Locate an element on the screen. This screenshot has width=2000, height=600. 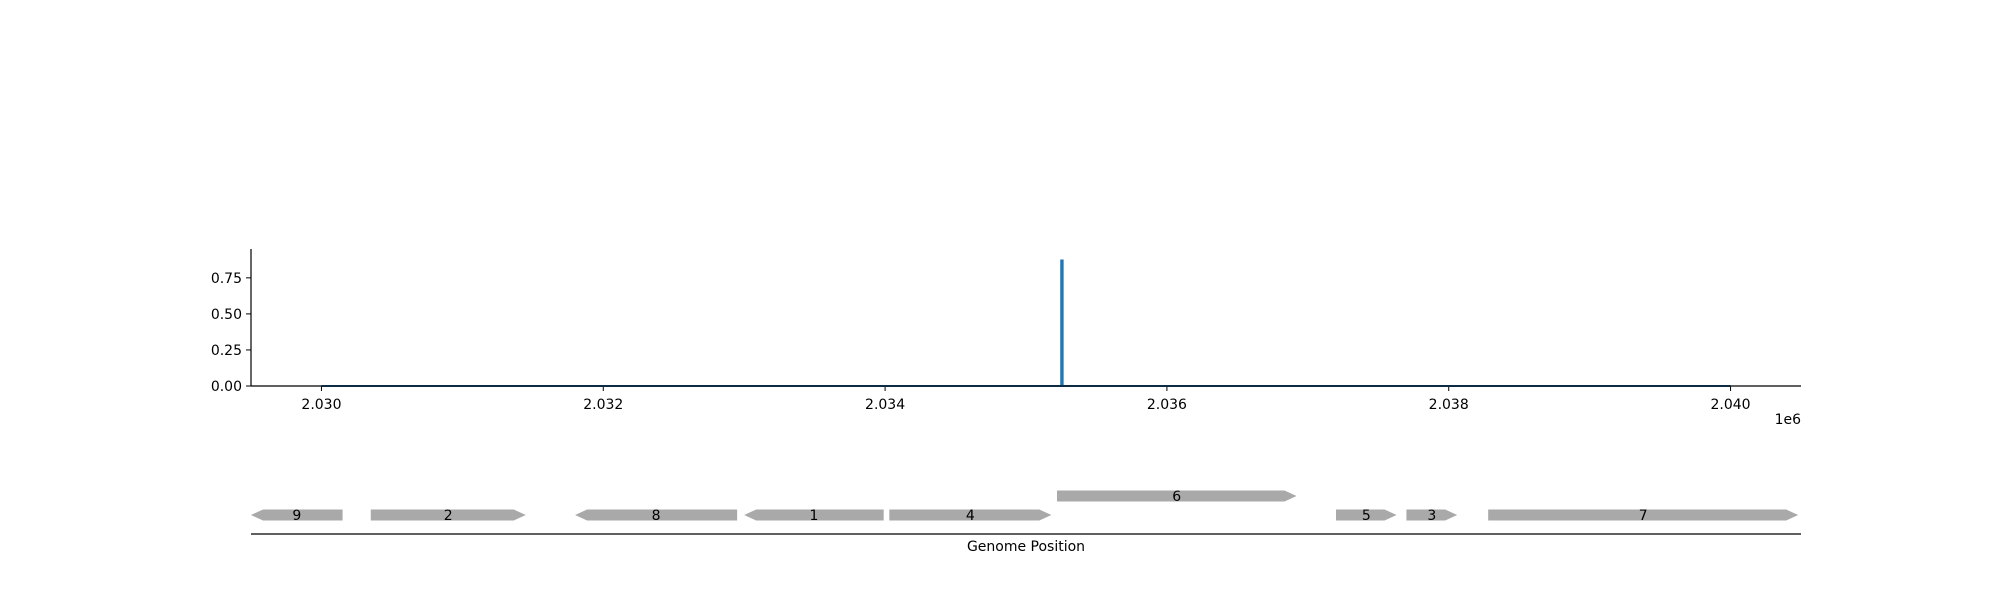
y-tick-label: 0.25 is located at coordinates (226, 351).